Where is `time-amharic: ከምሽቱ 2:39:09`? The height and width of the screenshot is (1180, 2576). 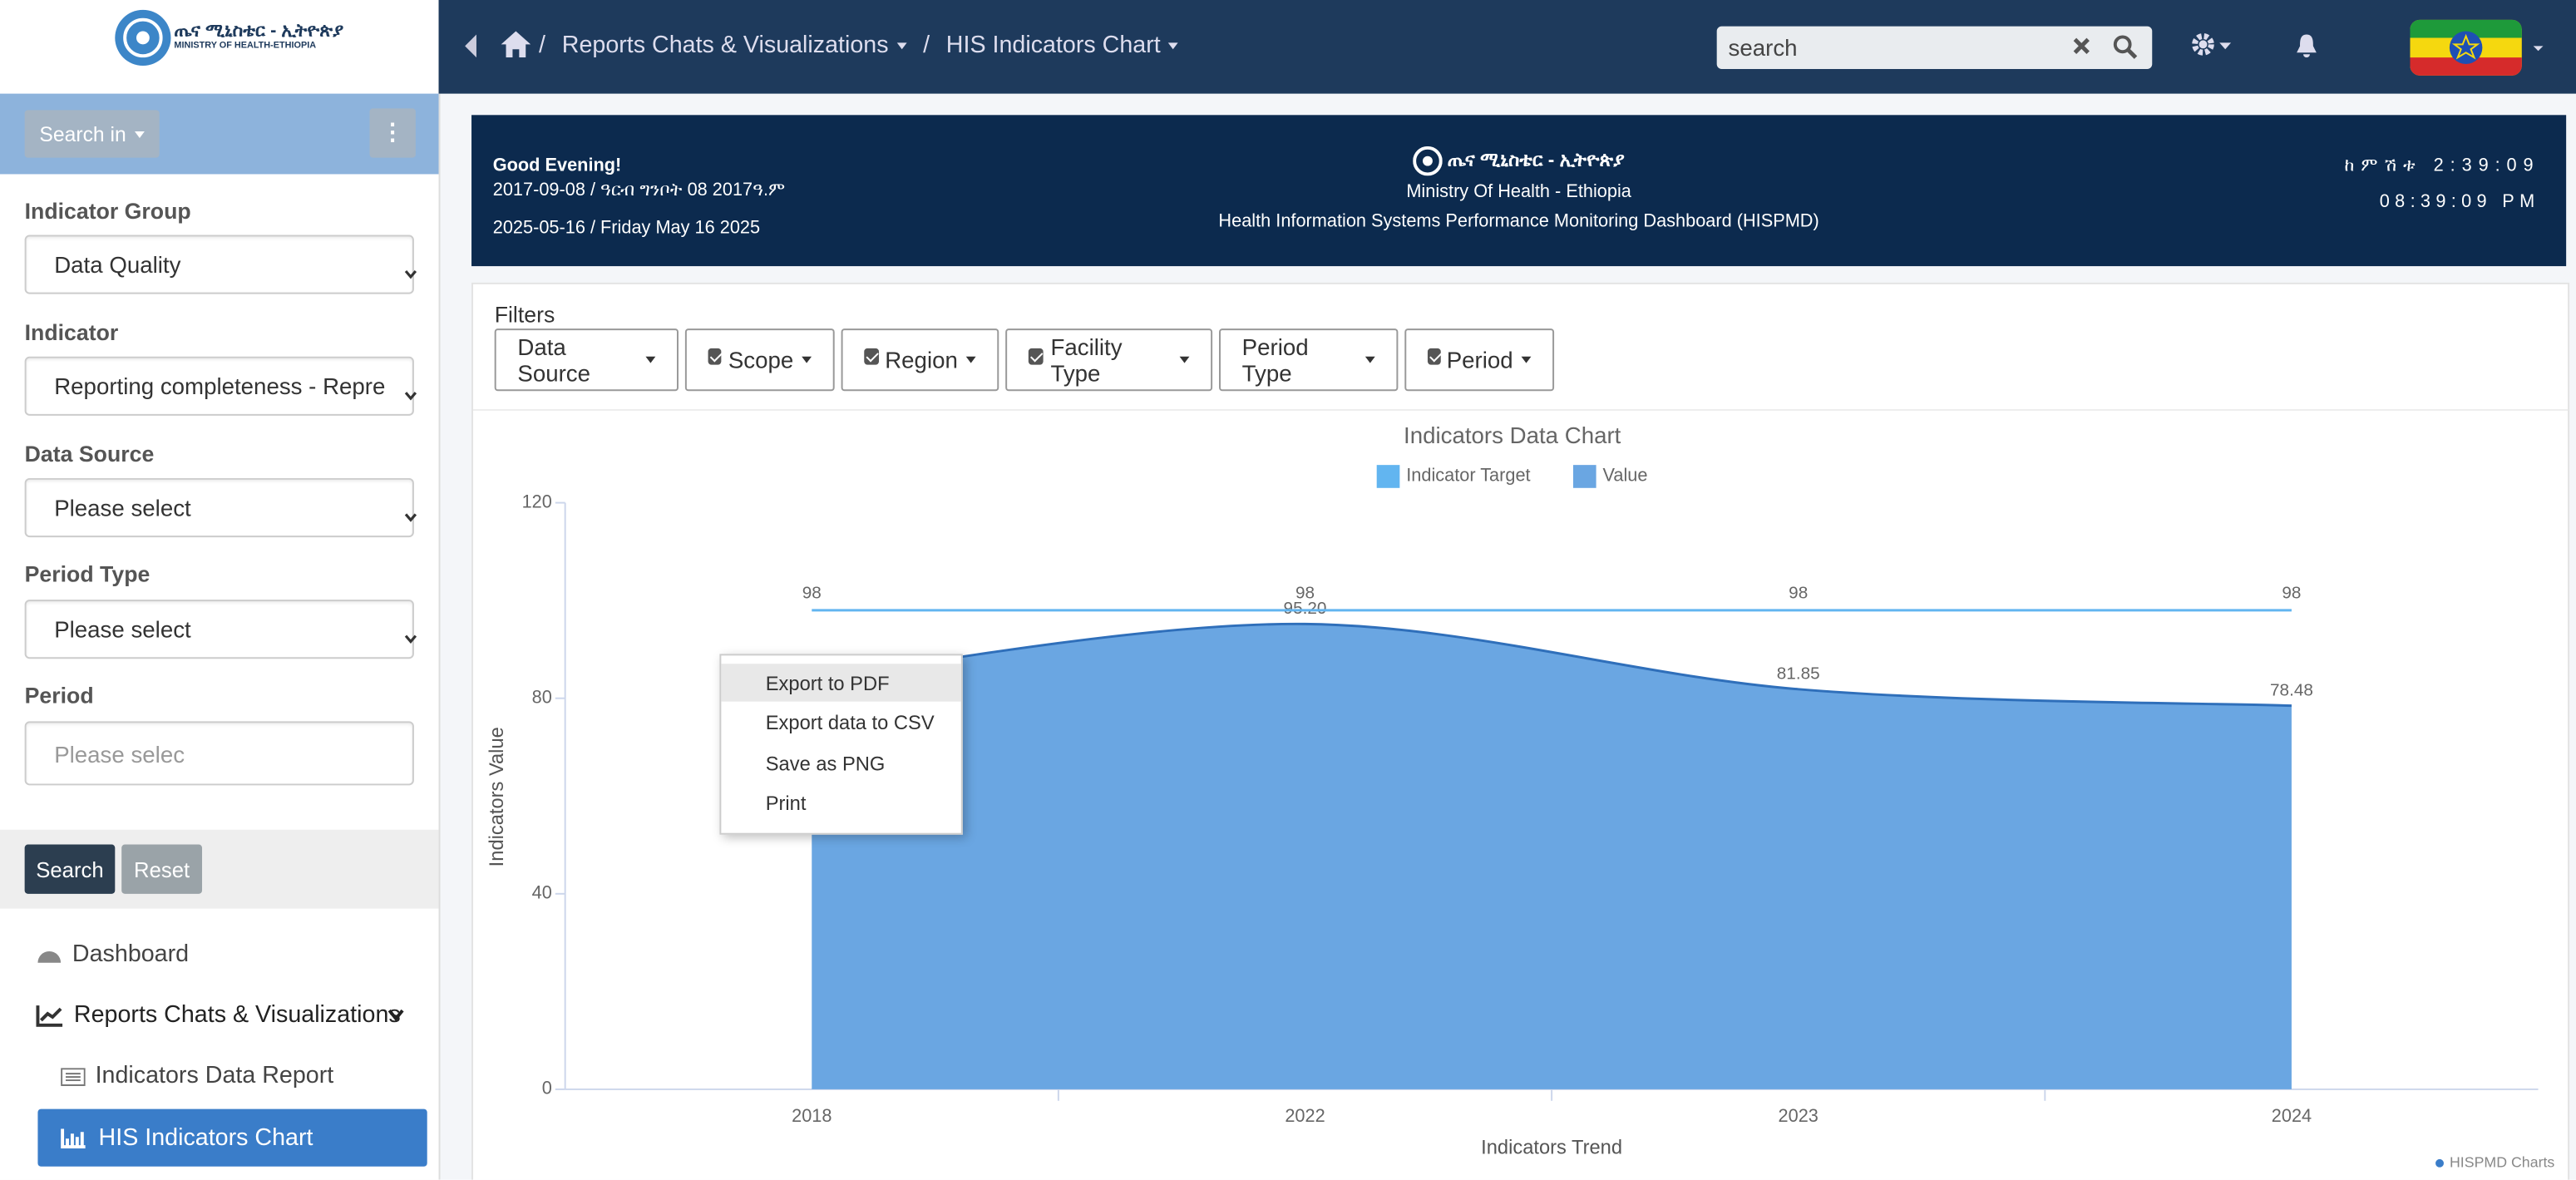 time-amharic: ከምሽቱ 2:39:09 is located at coordinates (2442, 166).